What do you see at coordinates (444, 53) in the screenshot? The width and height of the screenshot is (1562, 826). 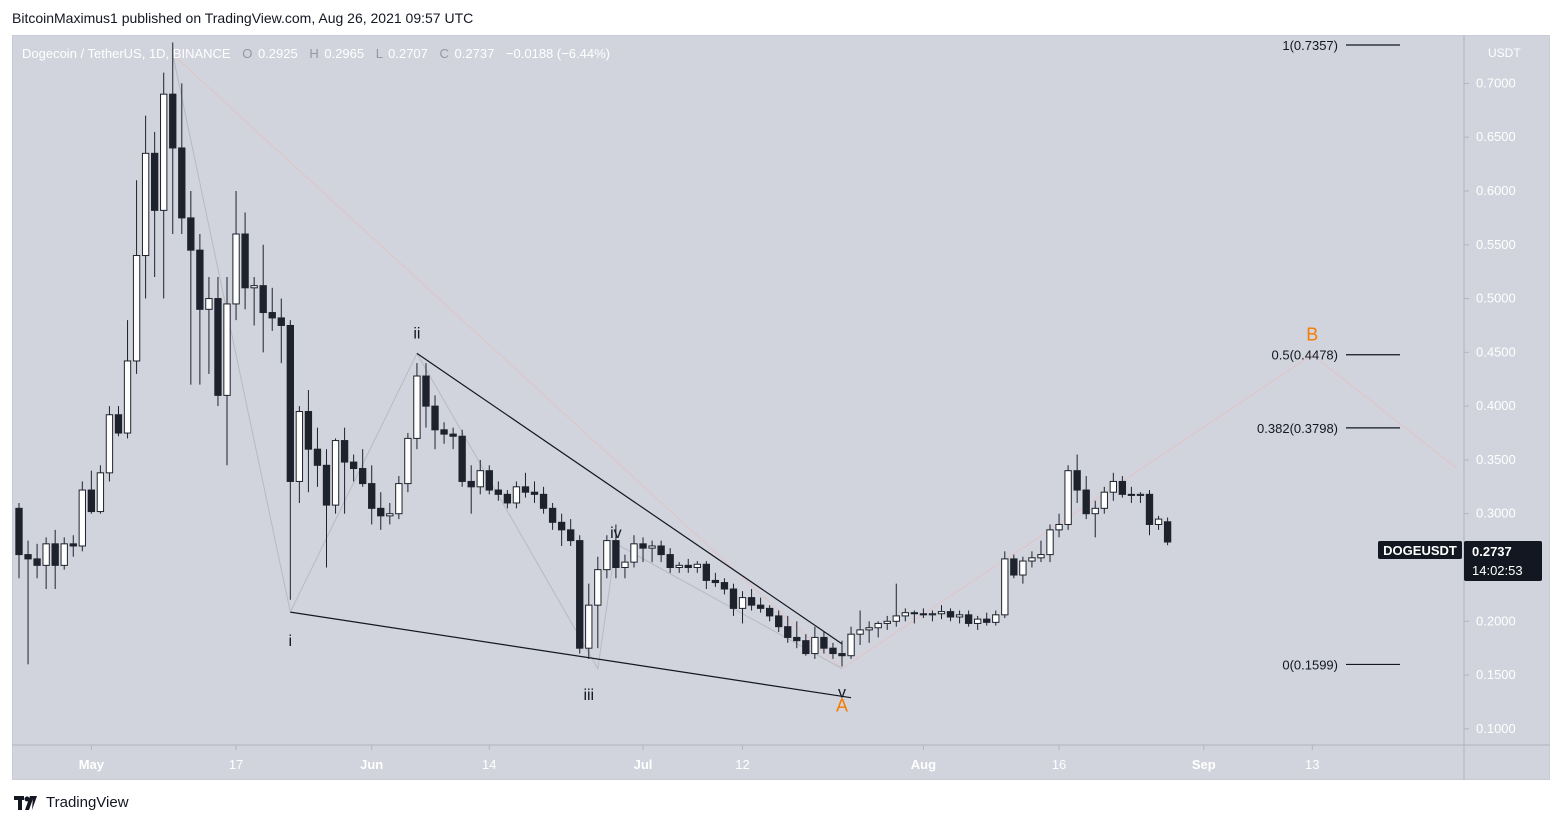 I see `legend-c-label: C` at bounding box center [444, 53].